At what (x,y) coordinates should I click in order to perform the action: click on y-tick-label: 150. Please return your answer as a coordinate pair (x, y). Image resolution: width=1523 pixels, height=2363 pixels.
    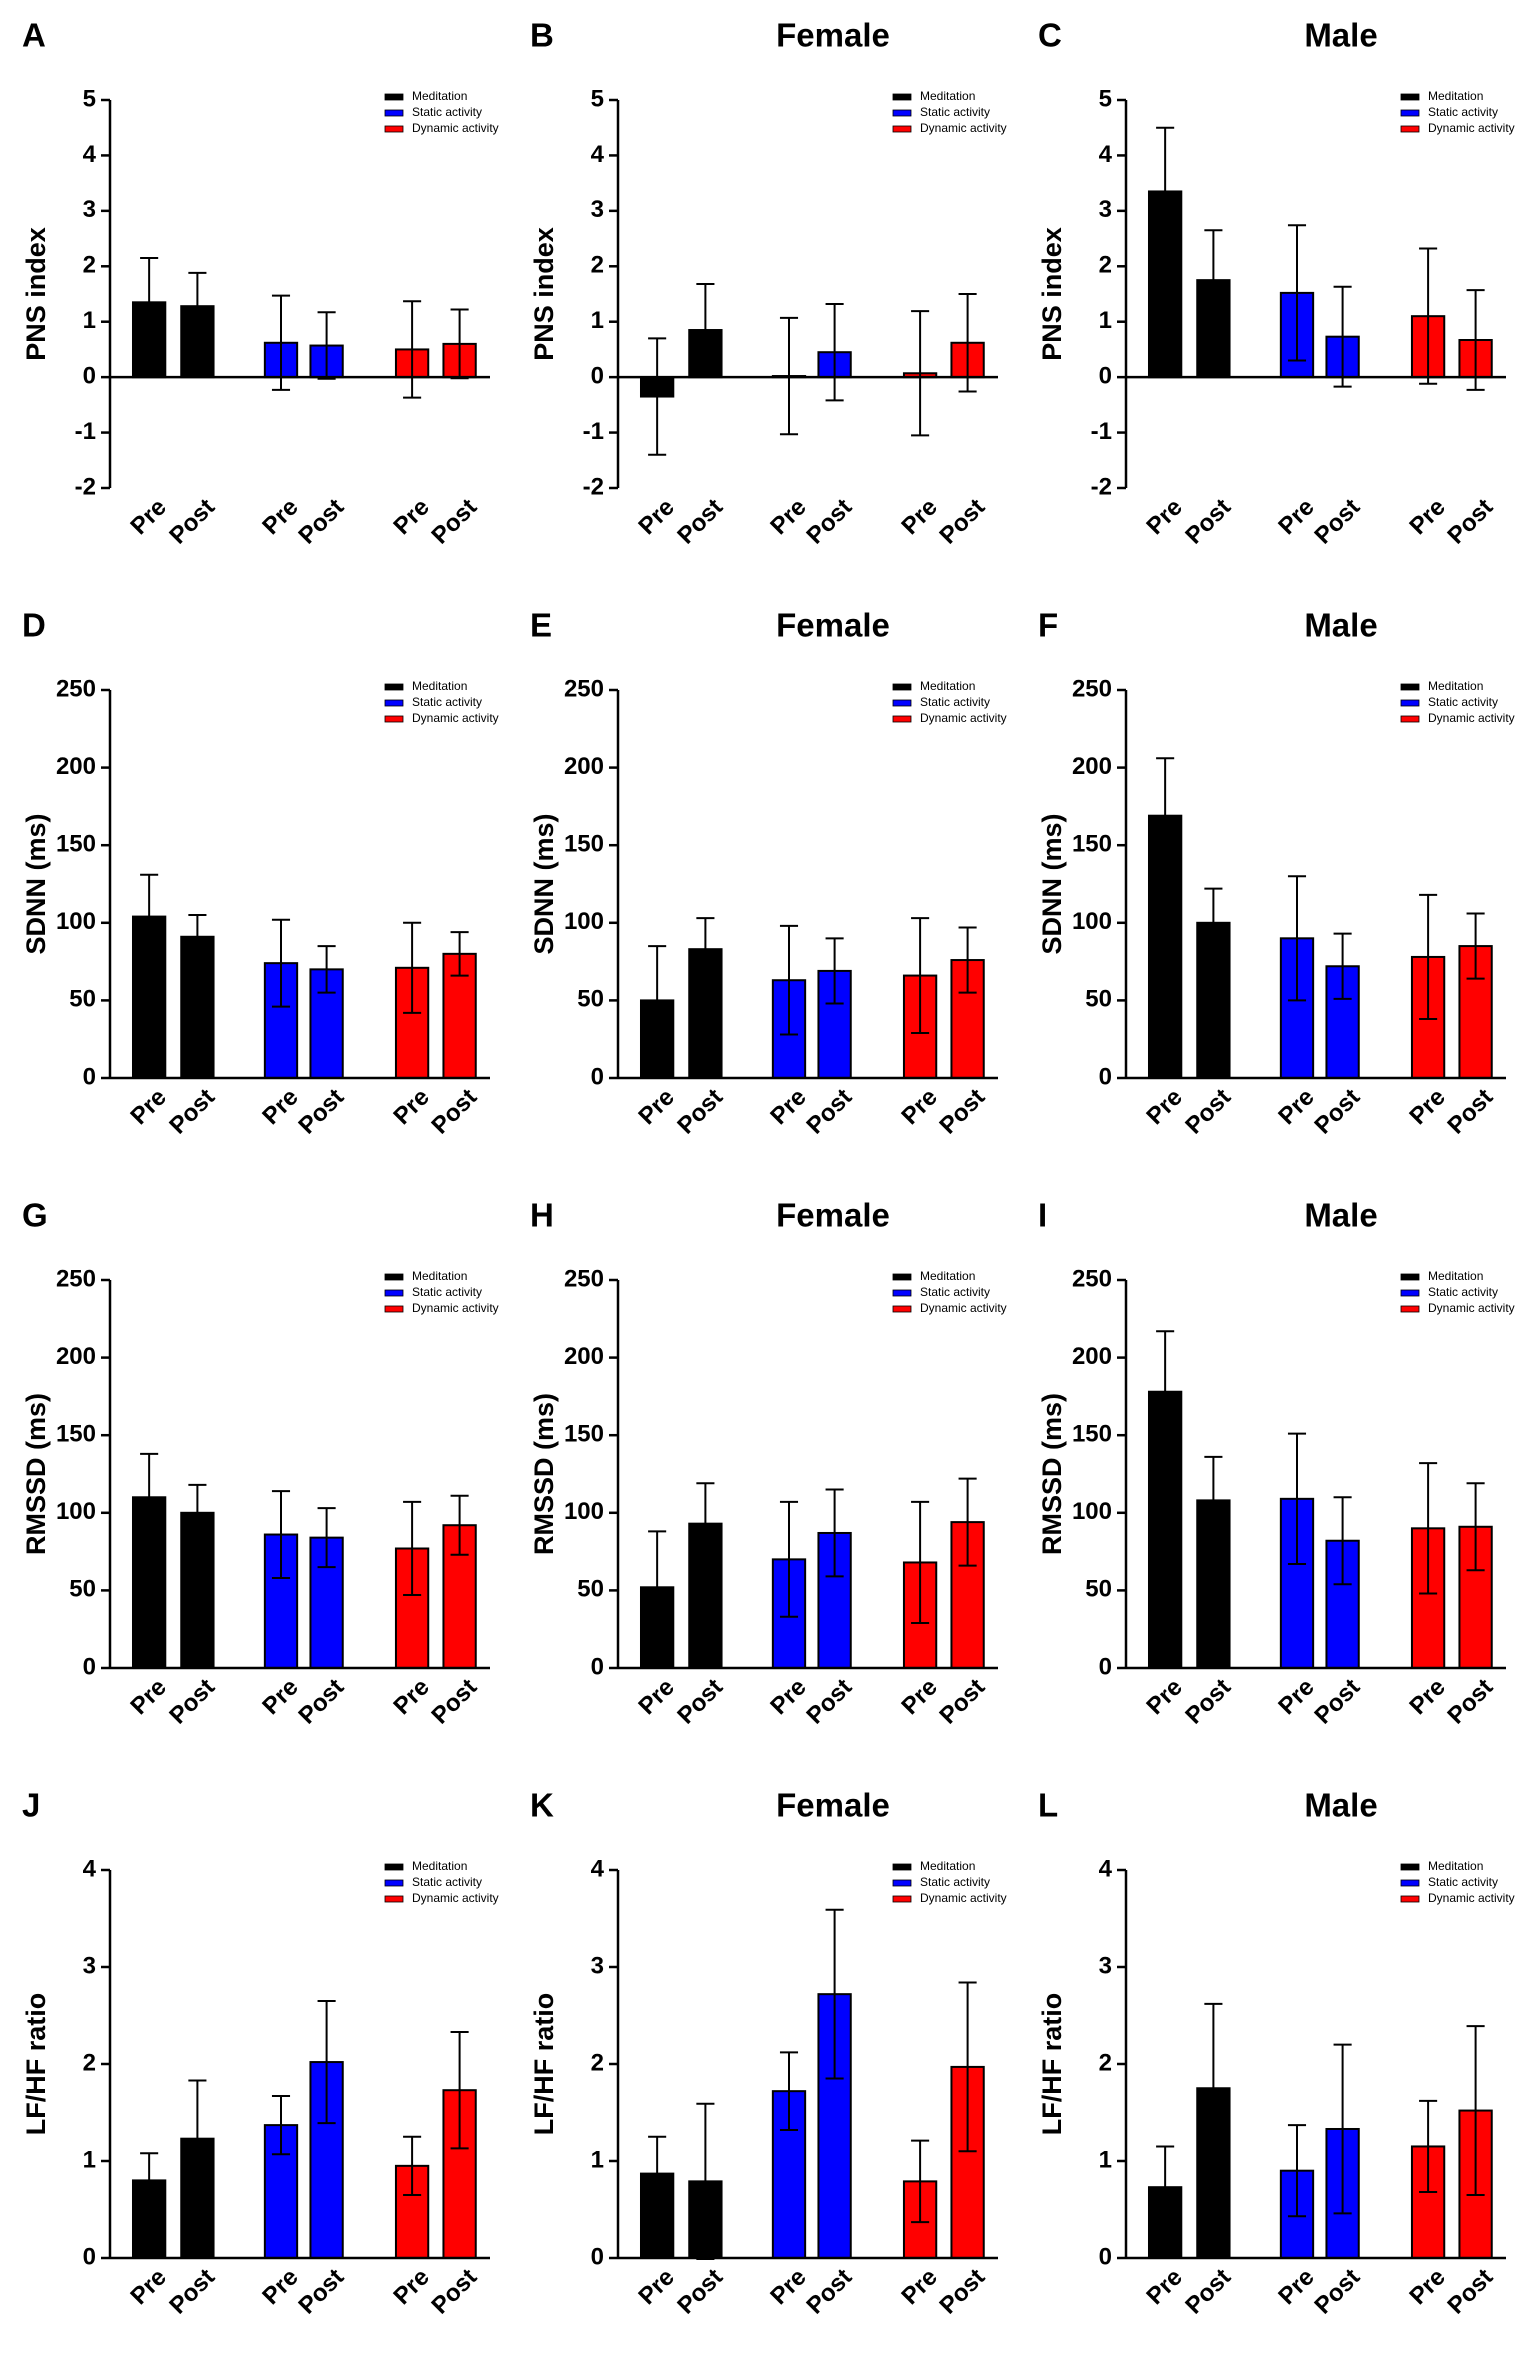
    Looking at the image, I should click on (1092, 1434).